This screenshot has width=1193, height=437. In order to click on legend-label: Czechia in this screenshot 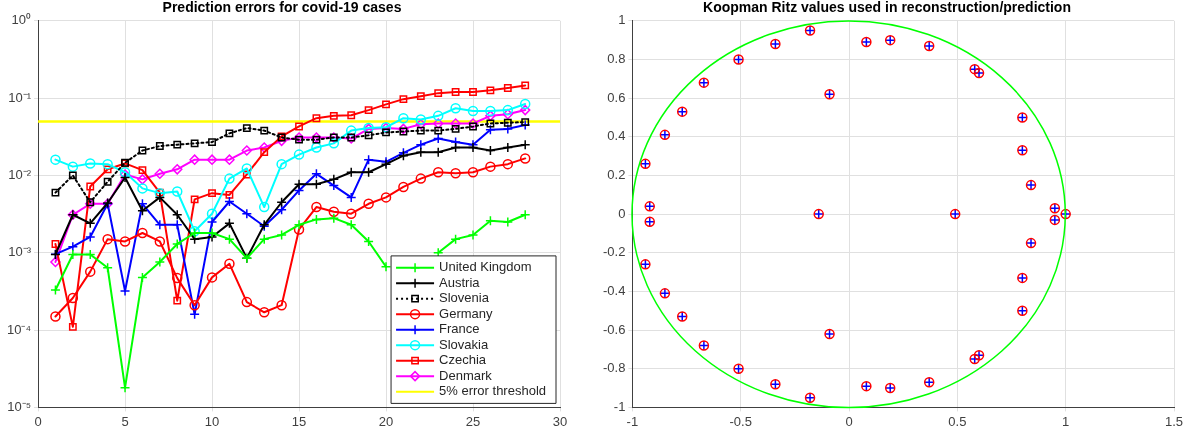, I will do `click(463, 360)`.